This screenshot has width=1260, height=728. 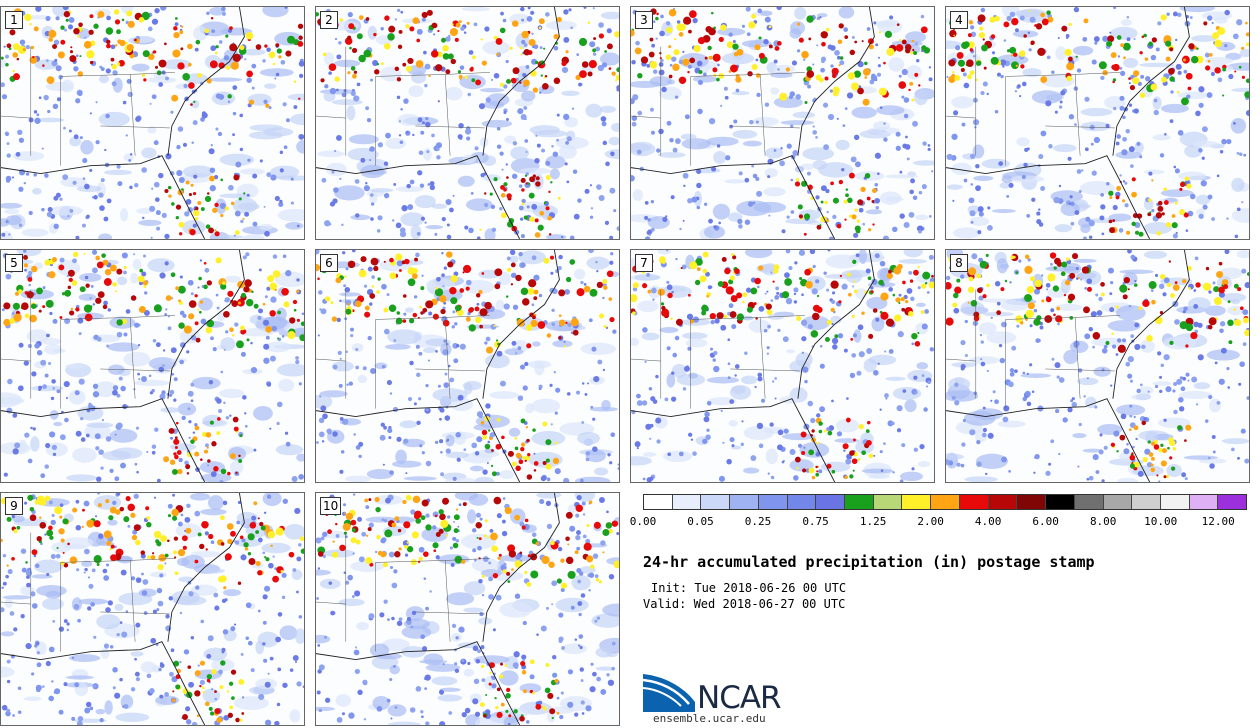 I want to click on colorbar-tick-label: 6.00, so click(x=1045, y=521).